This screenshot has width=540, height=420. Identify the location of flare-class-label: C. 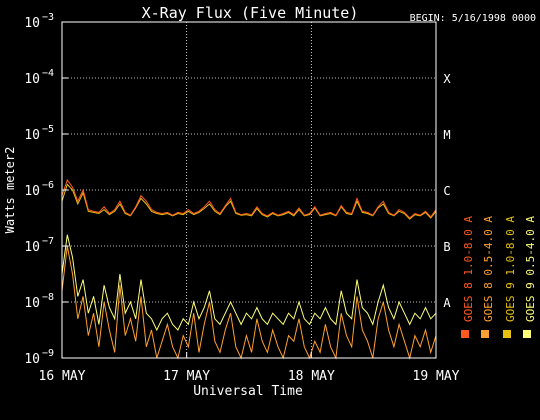
(446, 191).